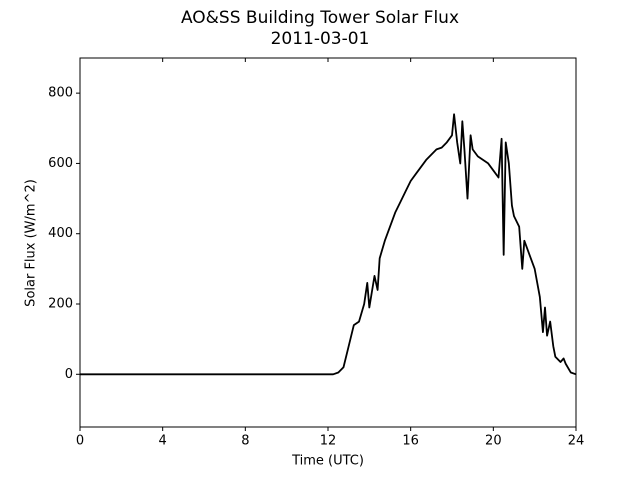  What do you see at coordinates (493, 441) in the screenshot?
I see `x-tick-label: 20` at bounding box center [493, 441].